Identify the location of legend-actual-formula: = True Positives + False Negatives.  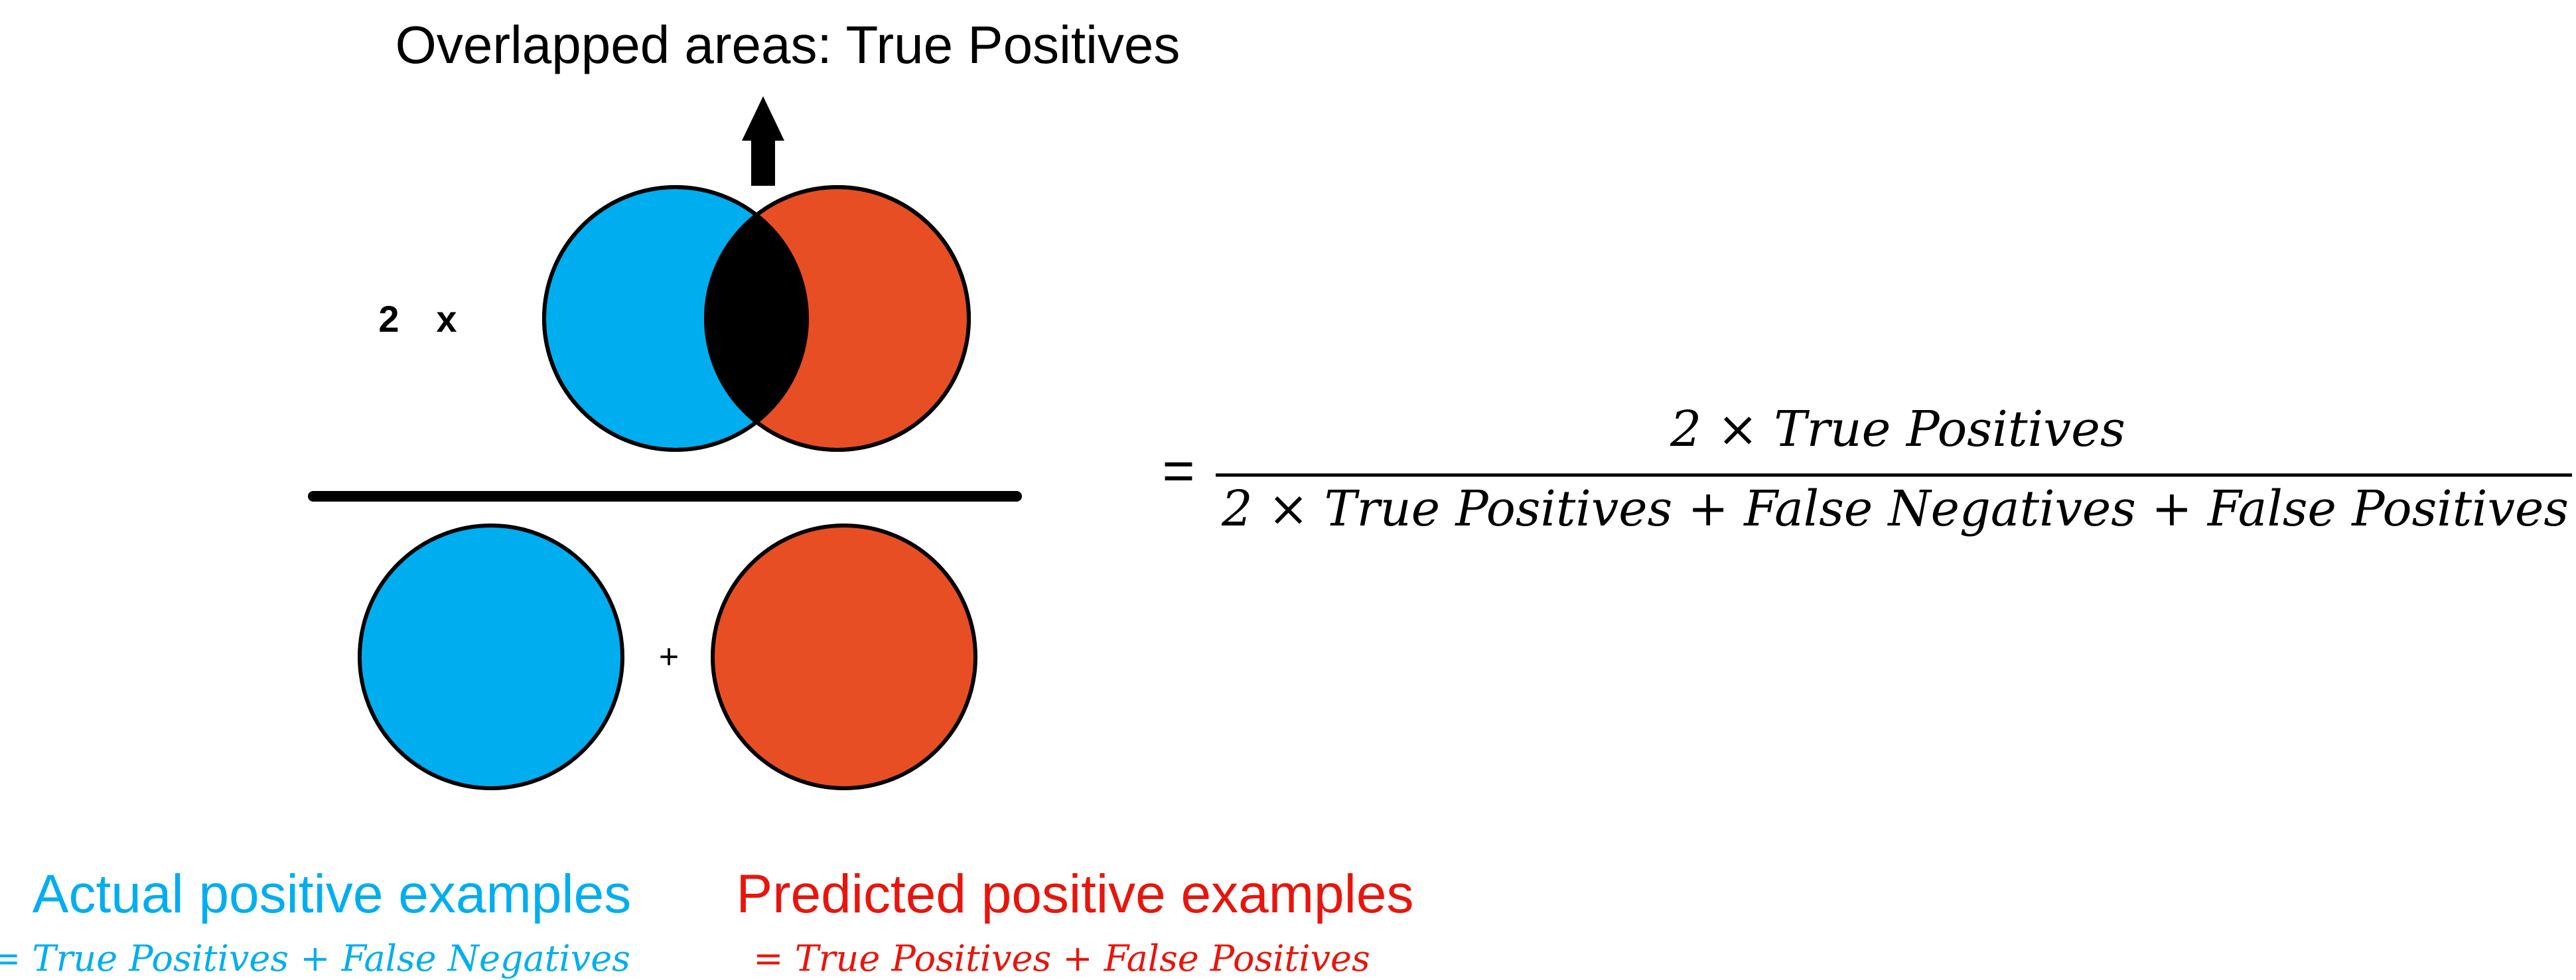
(315, 958).